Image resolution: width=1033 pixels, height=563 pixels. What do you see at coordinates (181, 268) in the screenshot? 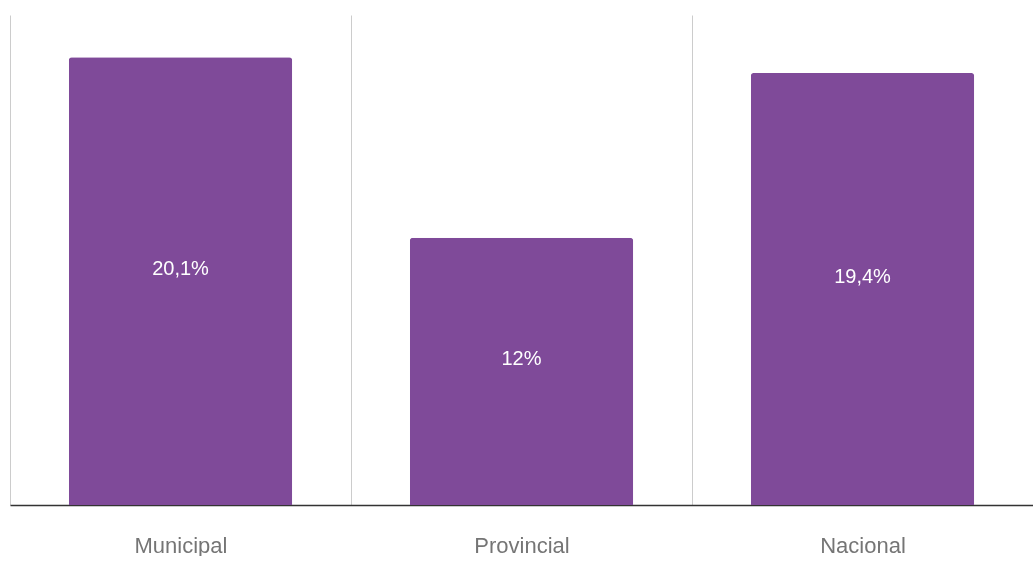
I see `data-label: 20,1%` at bounding box center [181, 268].